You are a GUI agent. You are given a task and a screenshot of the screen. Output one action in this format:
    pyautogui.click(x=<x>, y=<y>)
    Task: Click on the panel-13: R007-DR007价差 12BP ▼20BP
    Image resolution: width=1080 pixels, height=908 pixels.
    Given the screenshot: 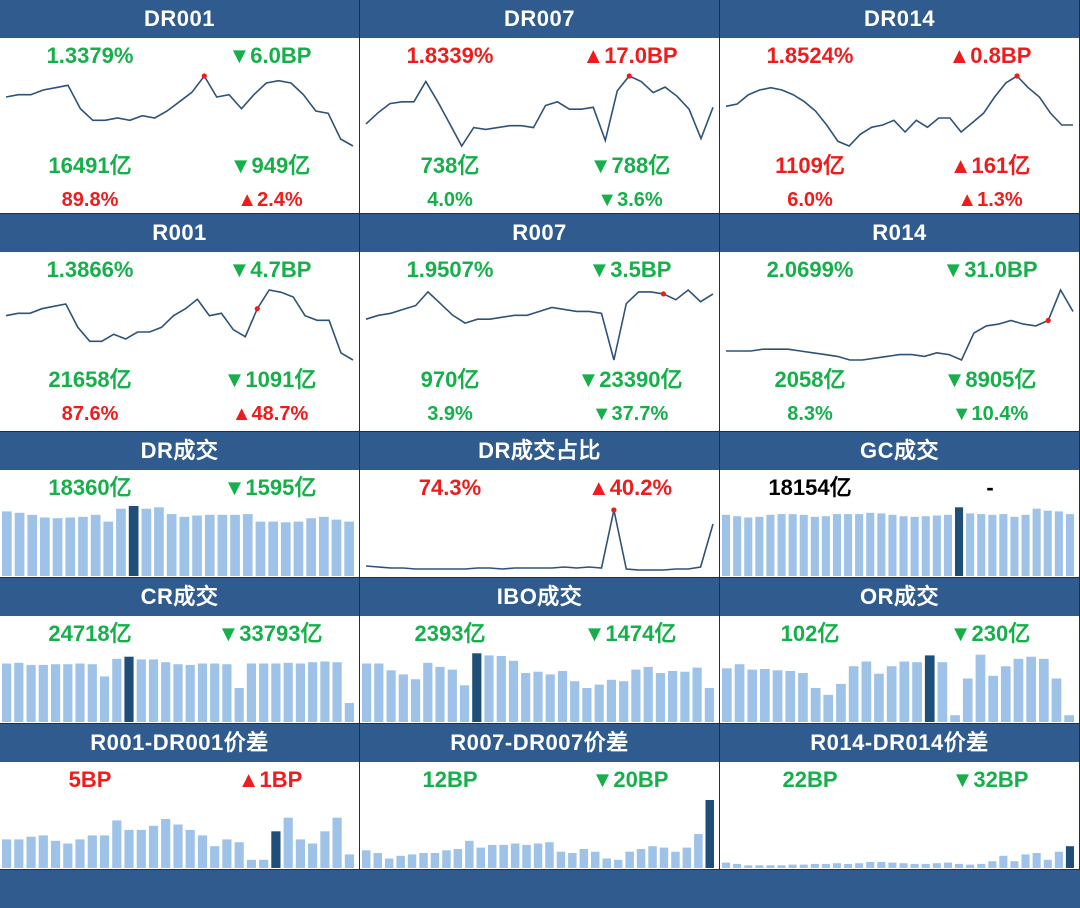 What is the action you would take?
    pyautogui.click(x=540, y=797)
    